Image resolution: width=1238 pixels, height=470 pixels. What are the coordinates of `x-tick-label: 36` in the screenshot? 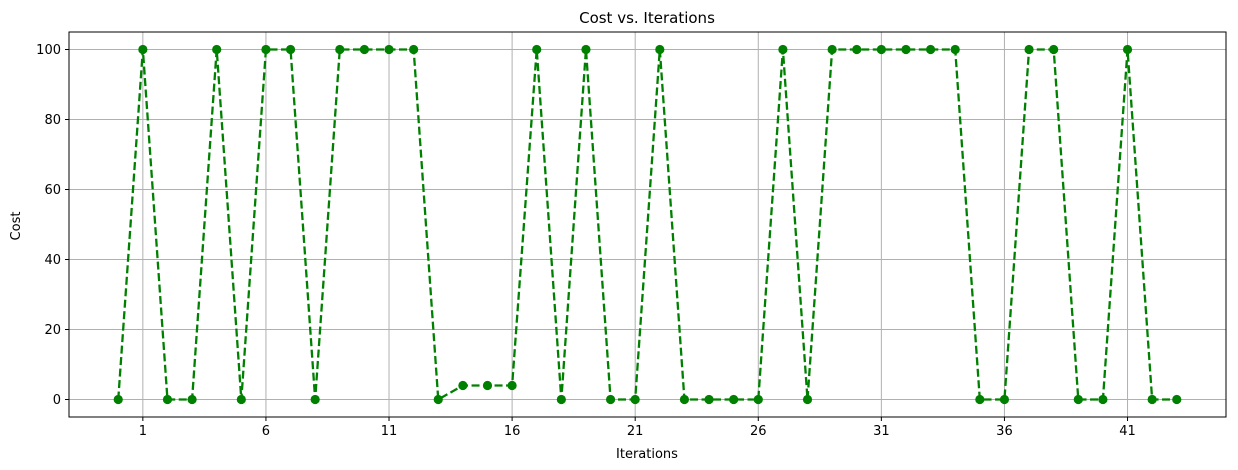 It's located at (1004, 431).